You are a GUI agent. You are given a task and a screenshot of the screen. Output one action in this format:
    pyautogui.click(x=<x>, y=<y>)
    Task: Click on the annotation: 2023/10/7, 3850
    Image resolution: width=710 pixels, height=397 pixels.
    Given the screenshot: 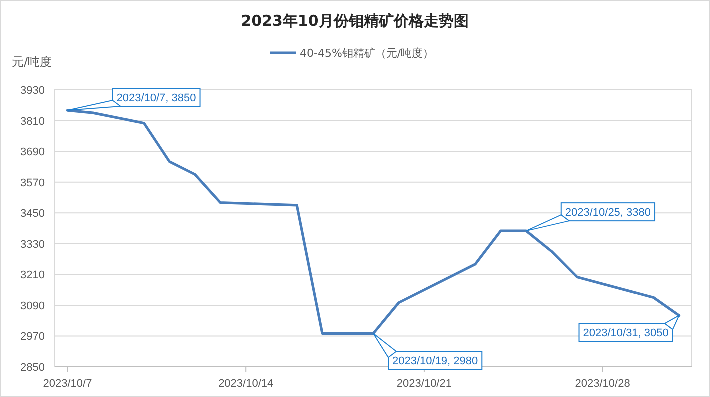 What is the action you would take?
    pyautogui.click(x=156, y=98)
    